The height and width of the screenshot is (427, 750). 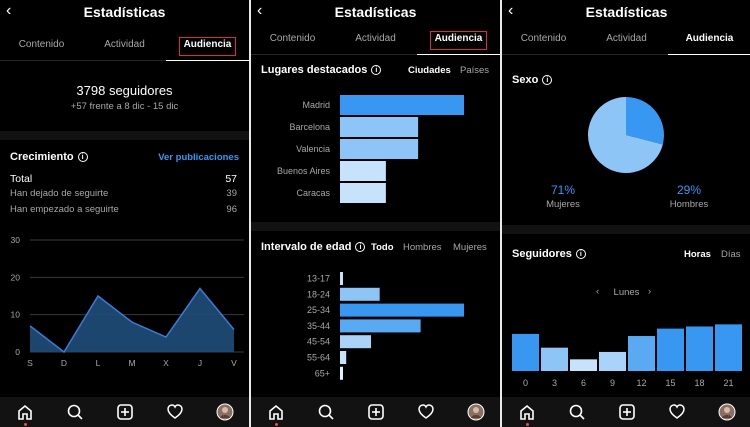 I want to click on bar-label: Valencia, so click(x=313, y=149).